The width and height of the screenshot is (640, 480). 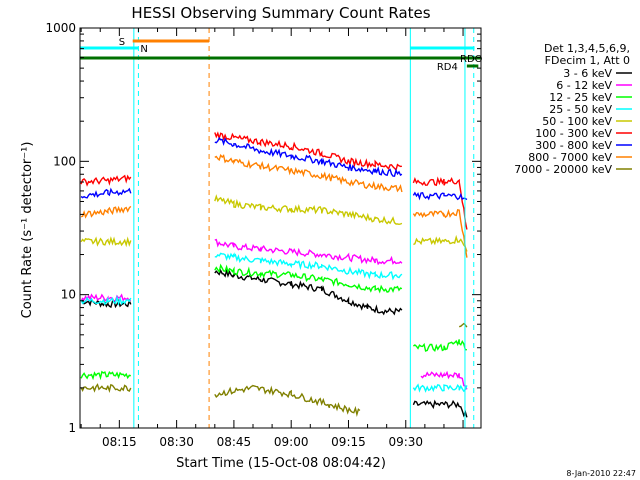 I want to click on legend-label: 100 - 300 keV, so click(x=573, y=133).